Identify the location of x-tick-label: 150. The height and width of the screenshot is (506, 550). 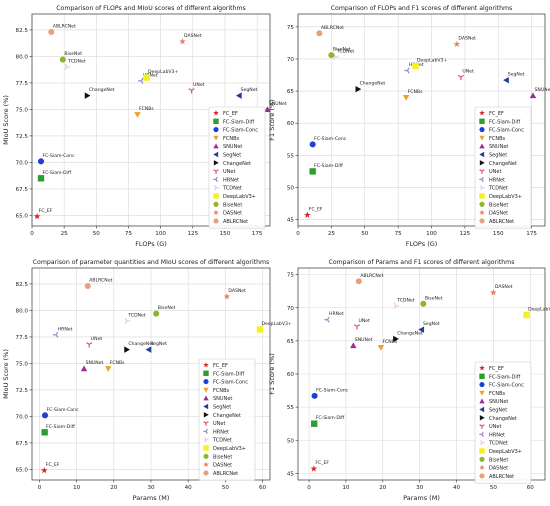
(498, 234).